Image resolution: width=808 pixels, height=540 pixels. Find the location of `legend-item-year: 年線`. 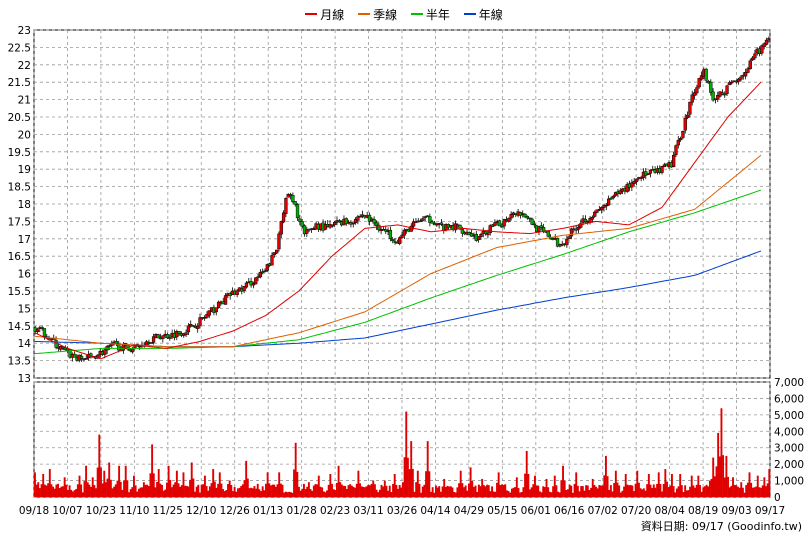

legend-item-year: 年線 is located at coordinates (483, 14).